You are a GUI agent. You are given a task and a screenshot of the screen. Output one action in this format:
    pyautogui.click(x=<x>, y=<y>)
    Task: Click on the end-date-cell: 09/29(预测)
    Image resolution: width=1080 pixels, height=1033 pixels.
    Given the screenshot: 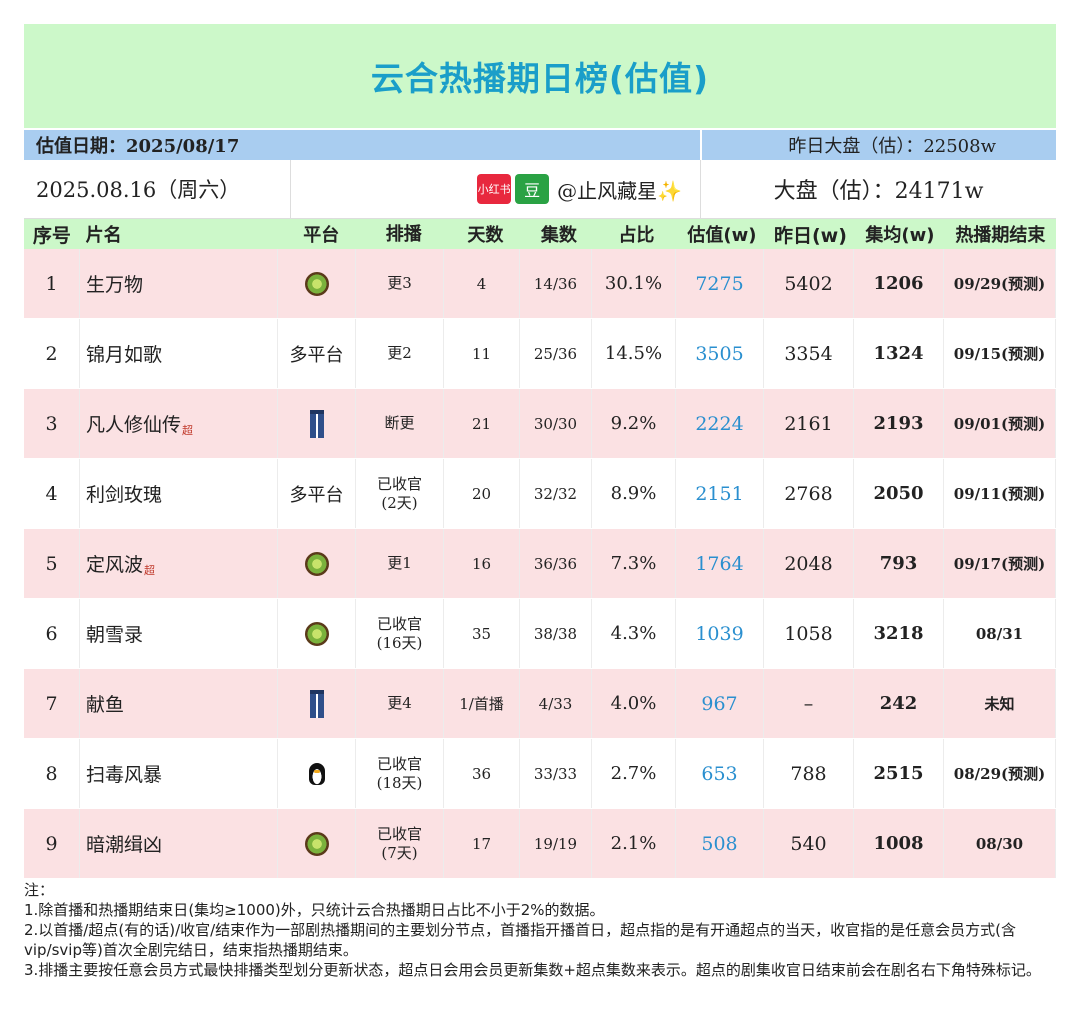 What is the action you would take?
    pyautogui.click(x=1000, y=283)
    